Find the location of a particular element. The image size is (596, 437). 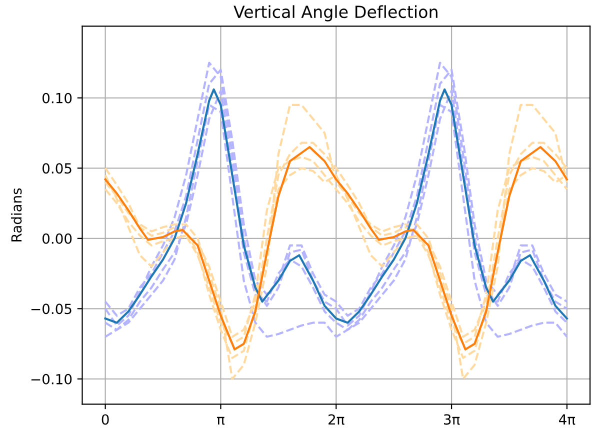

y-axis-title: Radians is located at coordinates (16, 215).